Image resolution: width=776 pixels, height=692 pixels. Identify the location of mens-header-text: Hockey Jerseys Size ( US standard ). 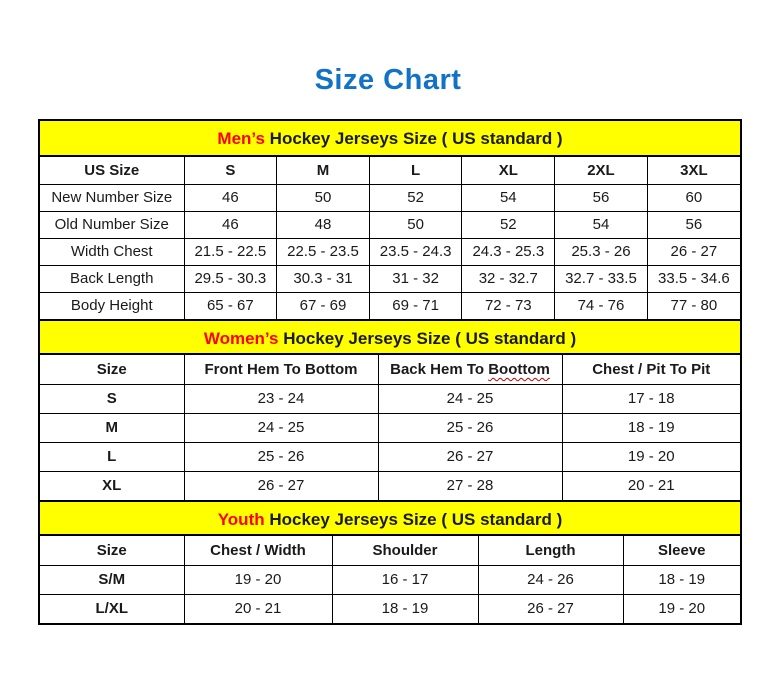
(413, 138).